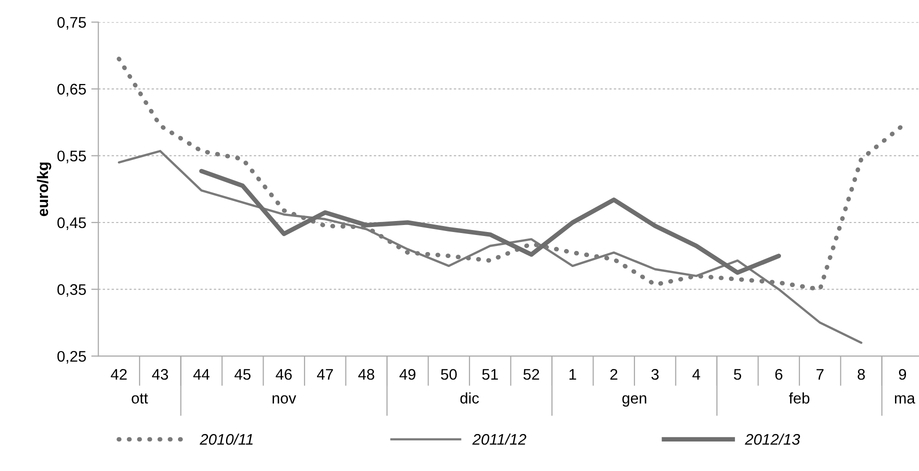  Describe the element at coordinates (366, 374) in the screenshot. I see `x-tick-label: 48` at that location.